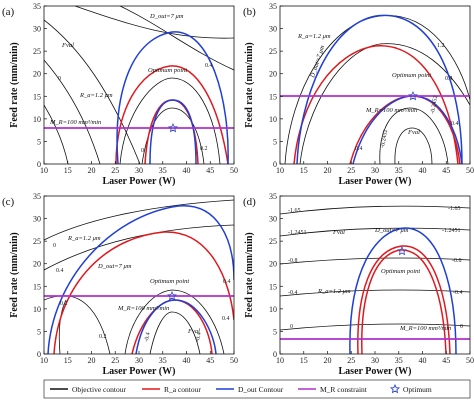  What do you see at coordinates (182, 389) in the screenshot?
I see `legend-label: R_a contour` at bounding box center [182, 389].